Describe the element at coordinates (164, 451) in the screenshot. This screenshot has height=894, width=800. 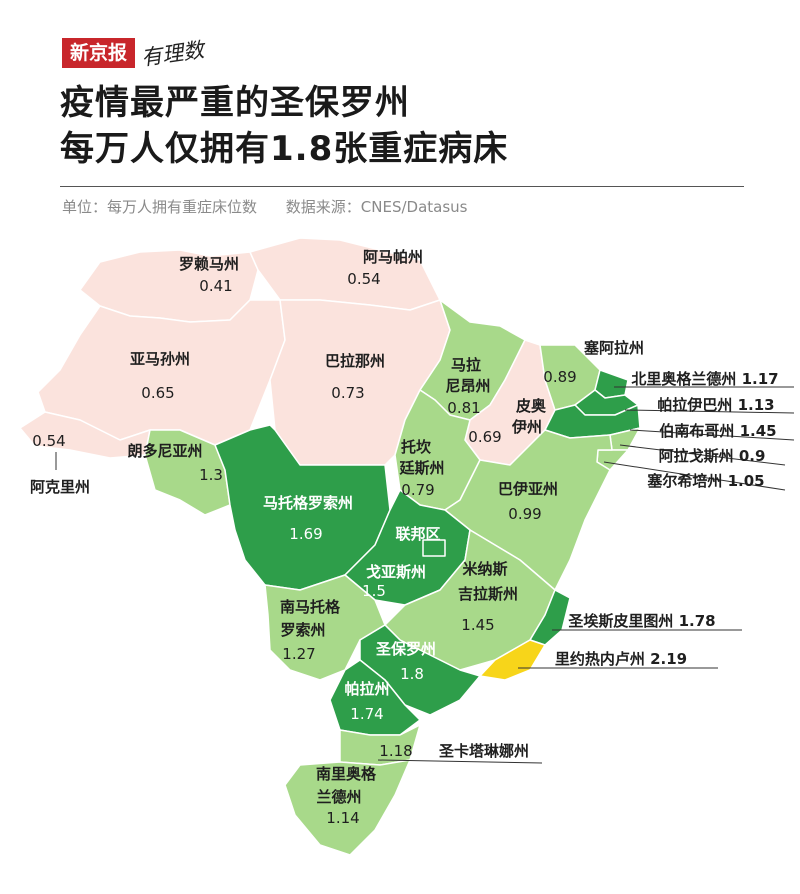
I see `label-rondonia-name: 朗多尼亚州` at that location.